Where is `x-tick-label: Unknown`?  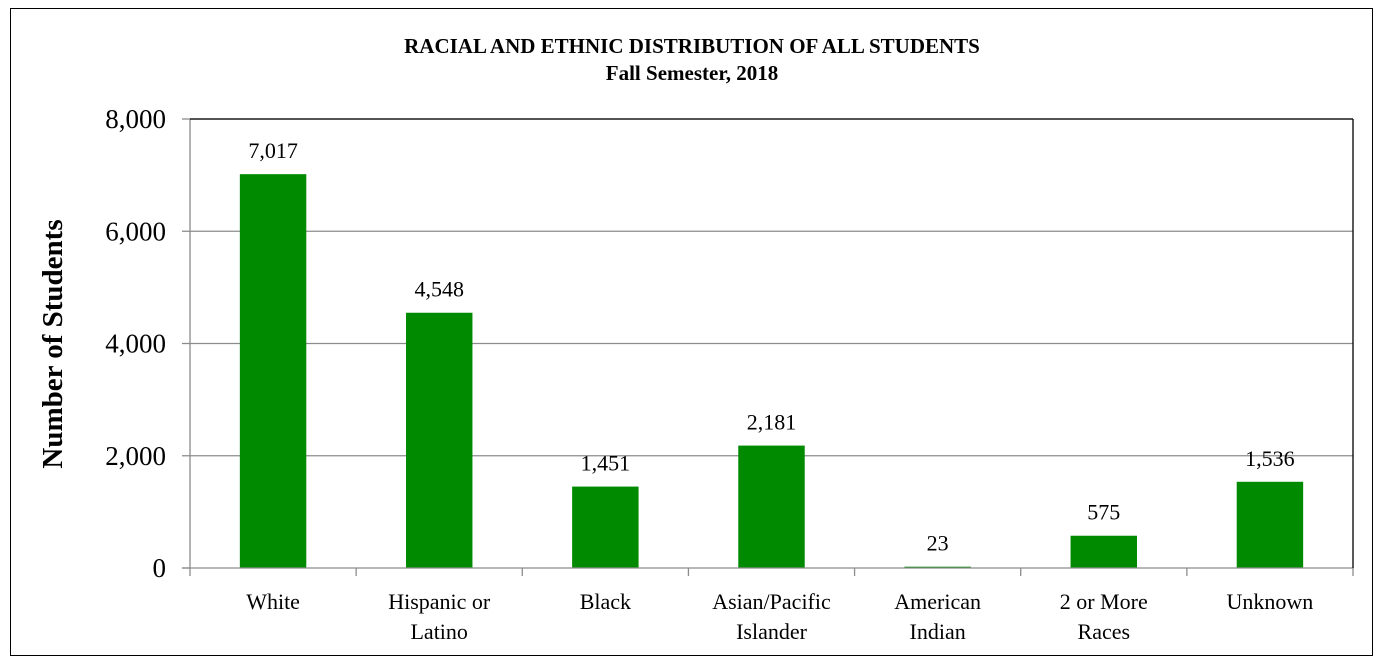 x-tick-label: Unknown is located at coordinates (1270, 601).